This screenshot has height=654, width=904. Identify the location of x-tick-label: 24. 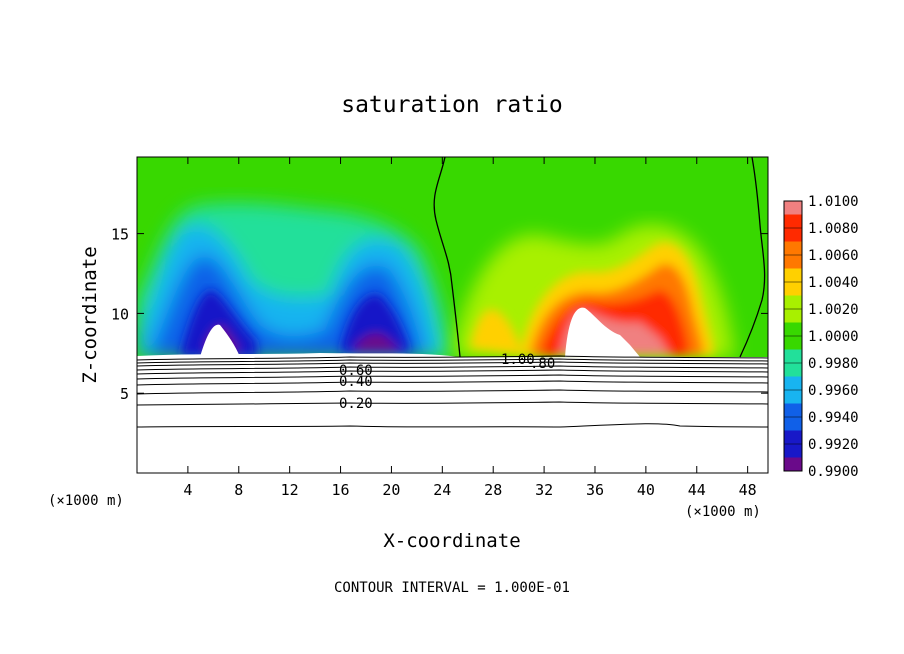
(442, 490).